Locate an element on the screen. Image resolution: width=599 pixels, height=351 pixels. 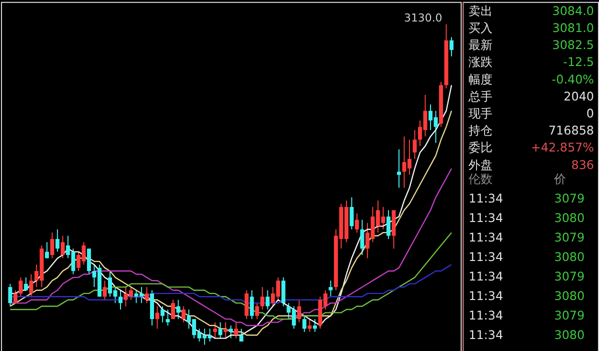
text: 最新 is located at coordinates (480, 45).